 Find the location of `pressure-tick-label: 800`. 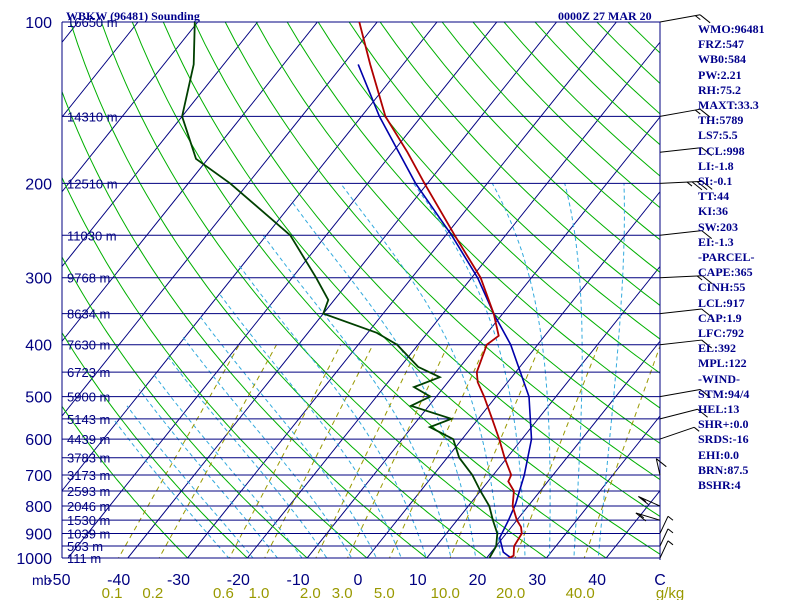

pressure-tick-label: 800 is located at coordinates (38, 507).